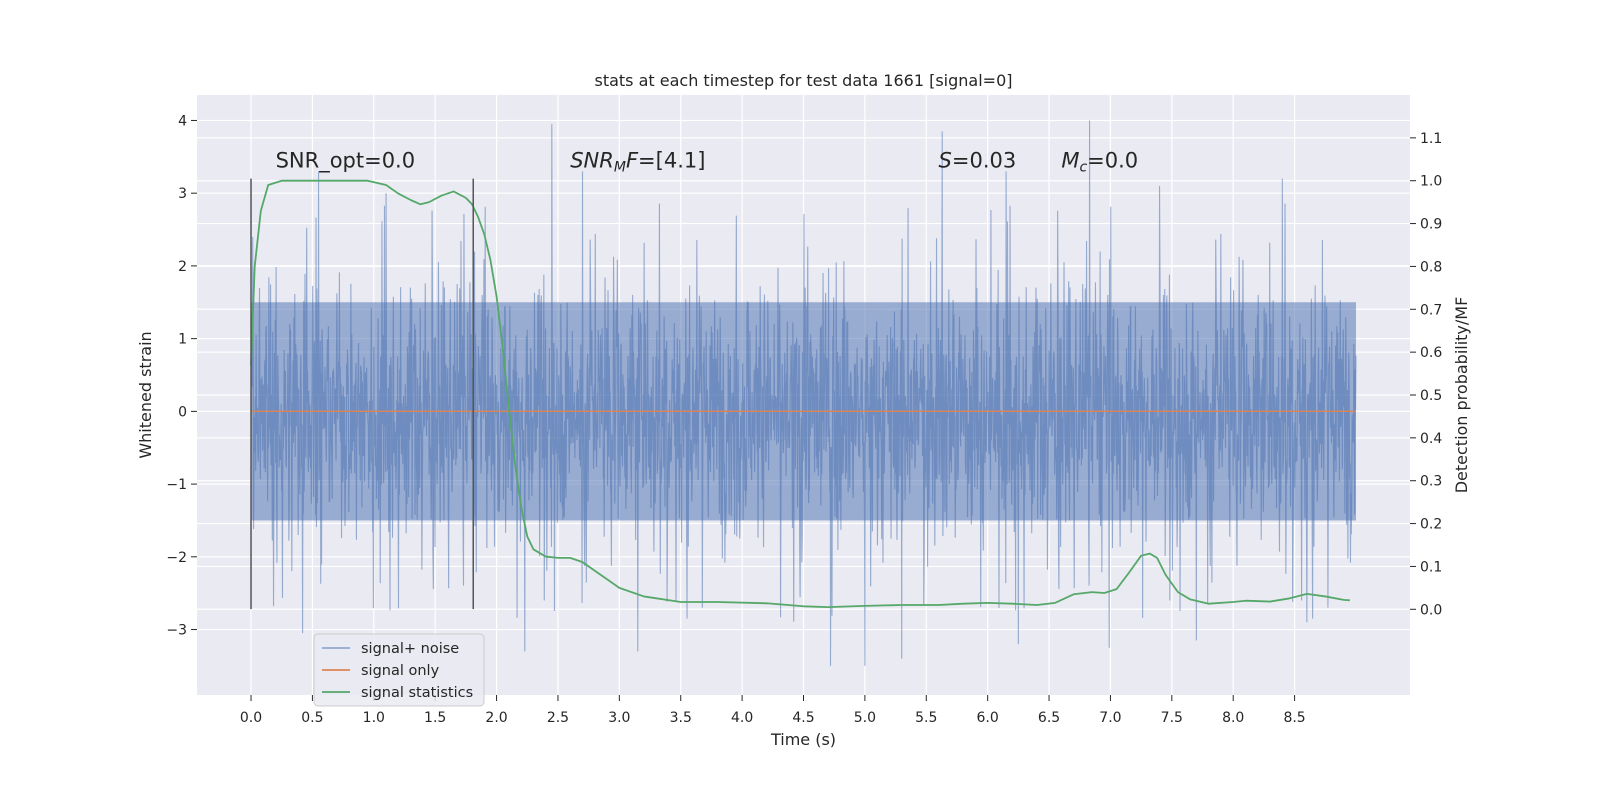 The height and width of the screenshot is (800, 1600). Describe the element at coordinates (632, 161) in the screenshot. I see `annotation-part: F` at that location.